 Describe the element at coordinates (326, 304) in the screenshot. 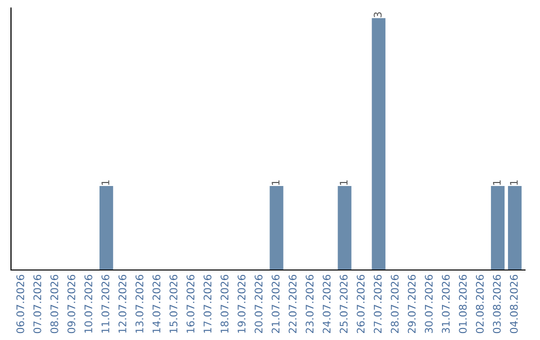

I see `x-tick-label: 24.07.2026` at that location.